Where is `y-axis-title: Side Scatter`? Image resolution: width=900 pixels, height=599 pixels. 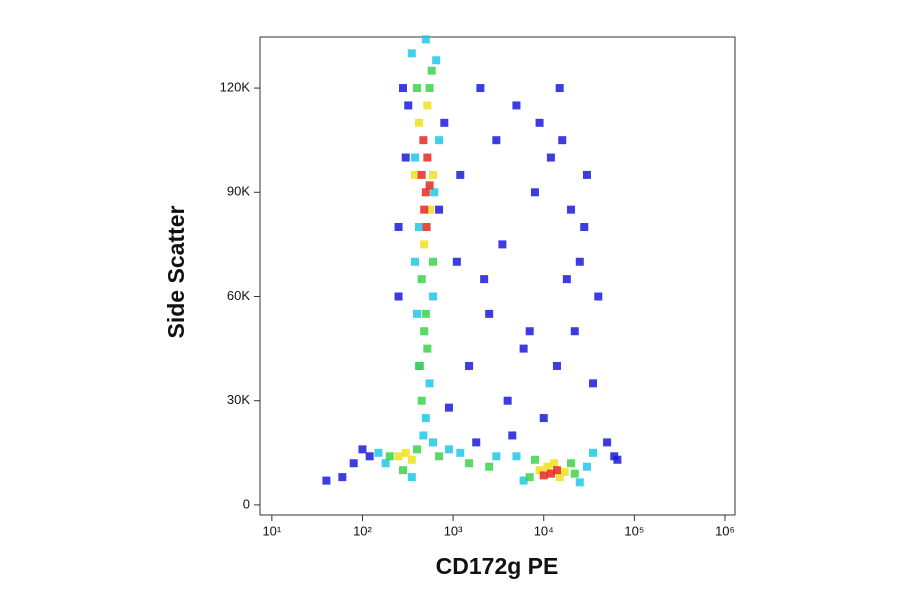 y-axis-title: Side Scatter is located at coordinates (176, 271).